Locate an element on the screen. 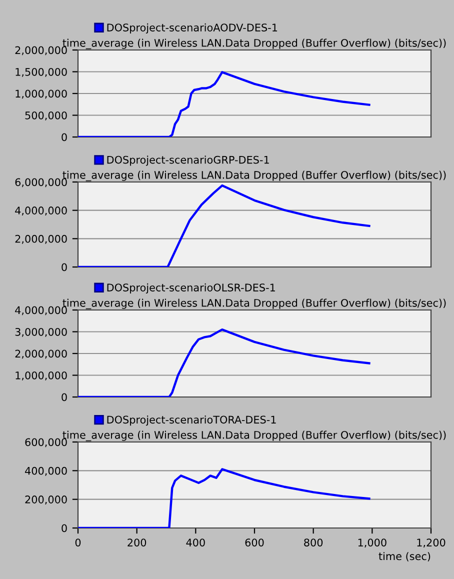 Image resolution: width=454 pixels, height=579 pixels. y-tick-label: 400,000 is located at coordinates (46, 471).